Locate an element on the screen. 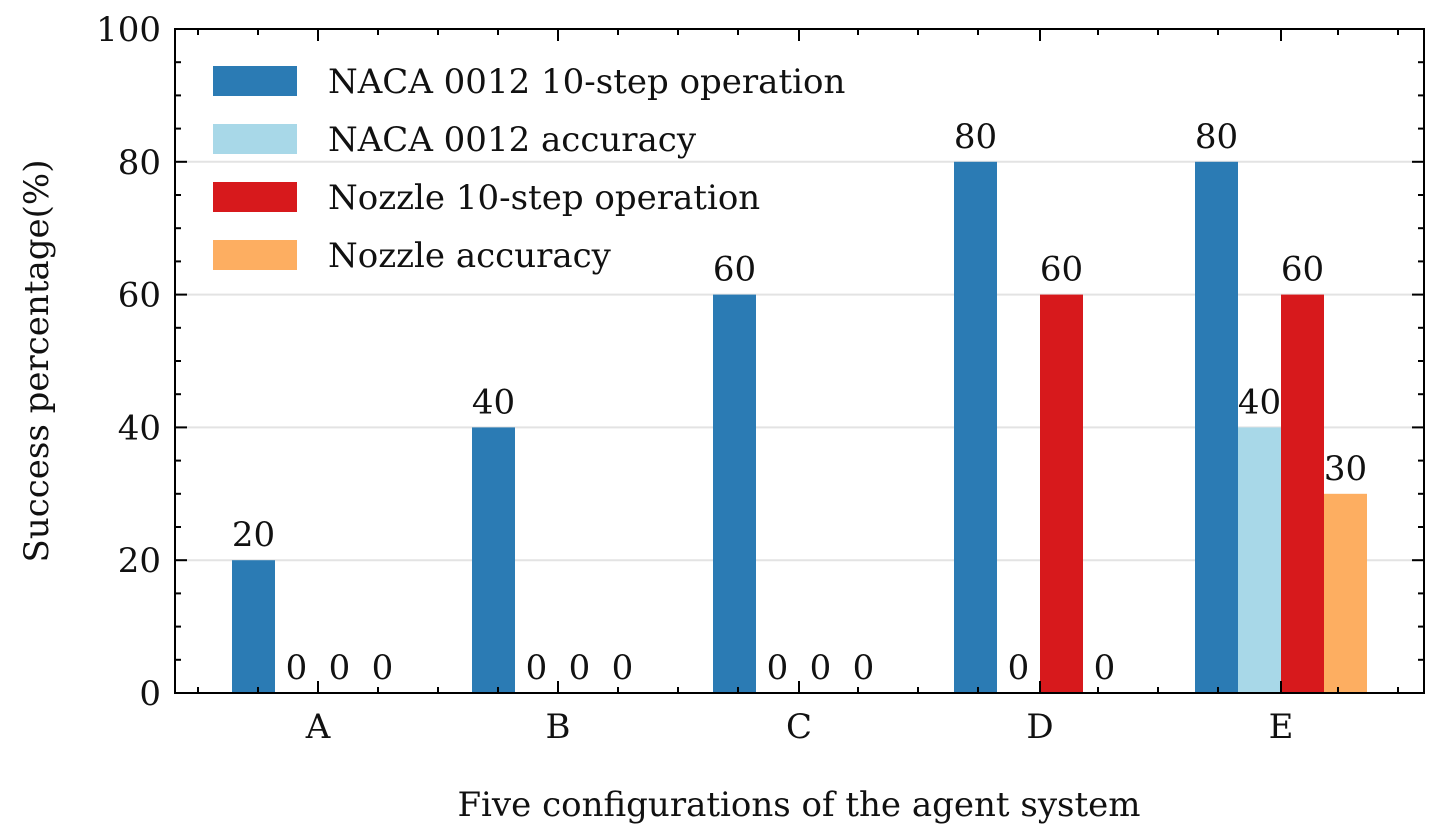  bar-value-label: 20 is located at coordinates (253, 535).